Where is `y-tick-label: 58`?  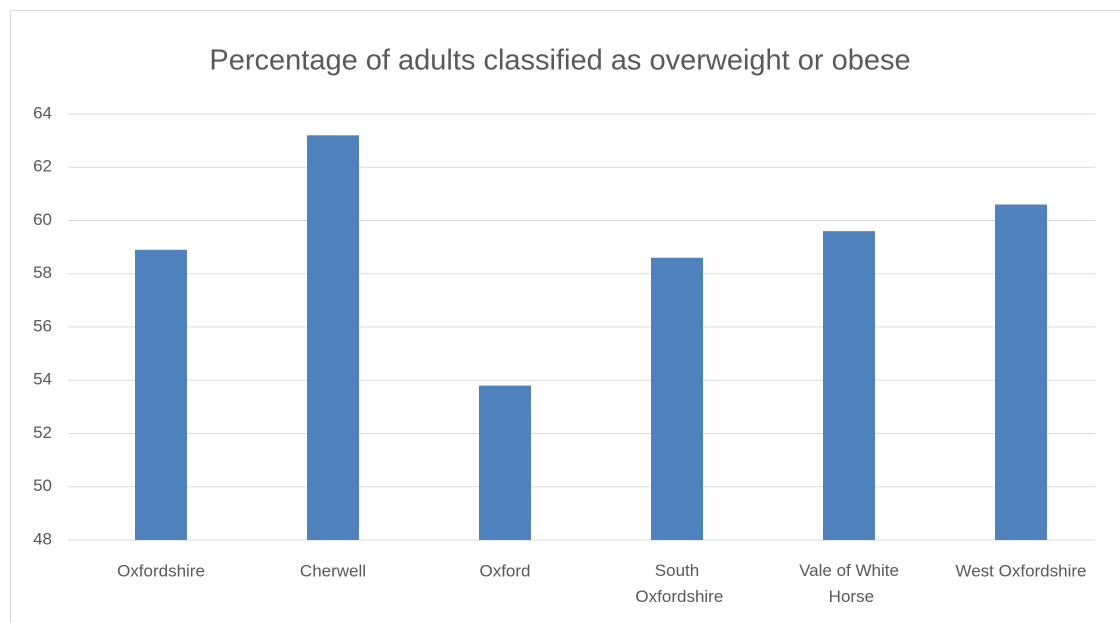 y-tick-label: 58 is located at coordinates (42, 272).